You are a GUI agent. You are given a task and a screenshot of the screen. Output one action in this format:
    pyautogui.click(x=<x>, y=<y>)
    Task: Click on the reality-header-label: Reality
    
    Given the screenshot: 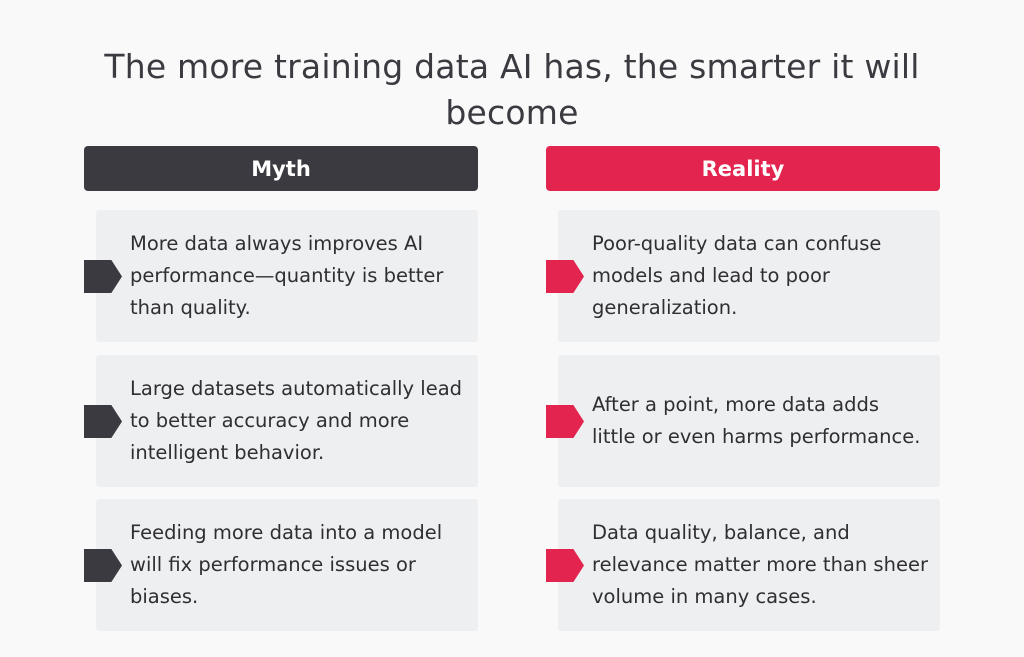 What is the action you would take?
    pyautogui.click(x=743, y=168)
    